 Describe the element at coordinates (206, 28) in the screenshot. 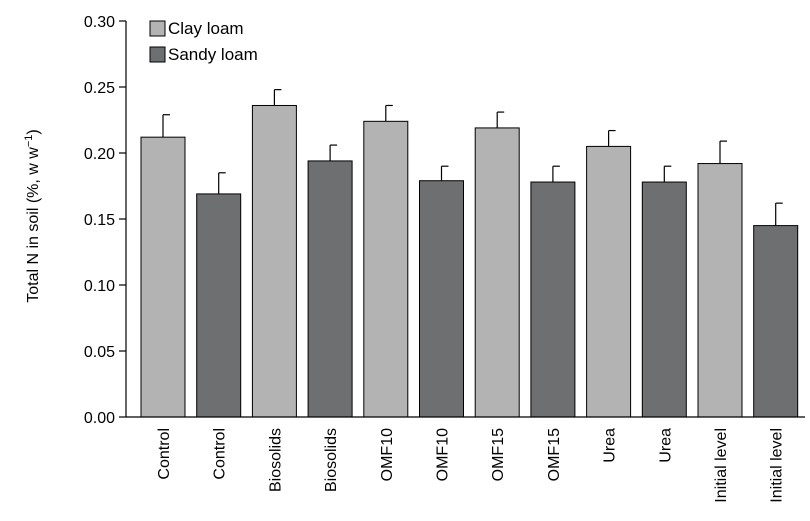

I see `legend-label-clay-loam: Clay loam` at that location.